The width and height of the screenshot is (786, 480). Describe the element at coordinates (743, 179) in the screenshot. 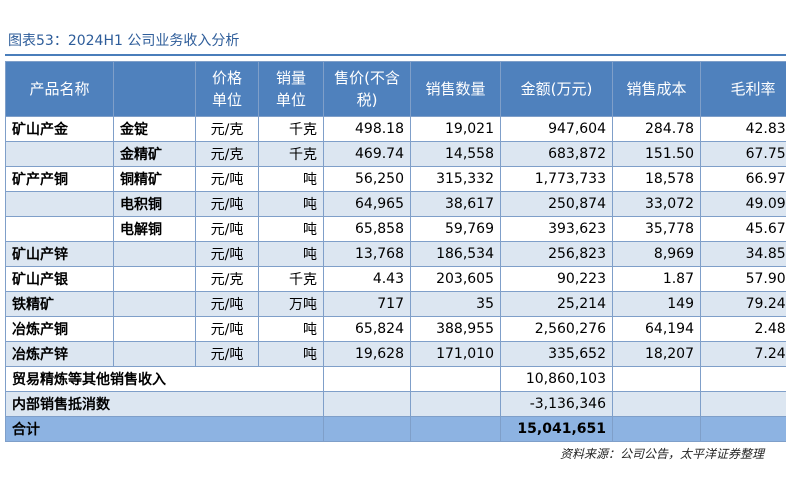

I see `table-cell: 66.97%` at that location.